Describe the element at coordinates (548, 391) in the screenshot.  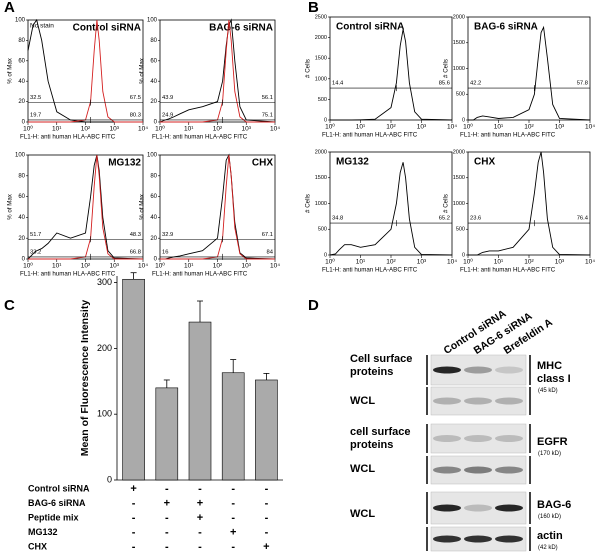
I see `protein-size: (45 kD)` at that location.